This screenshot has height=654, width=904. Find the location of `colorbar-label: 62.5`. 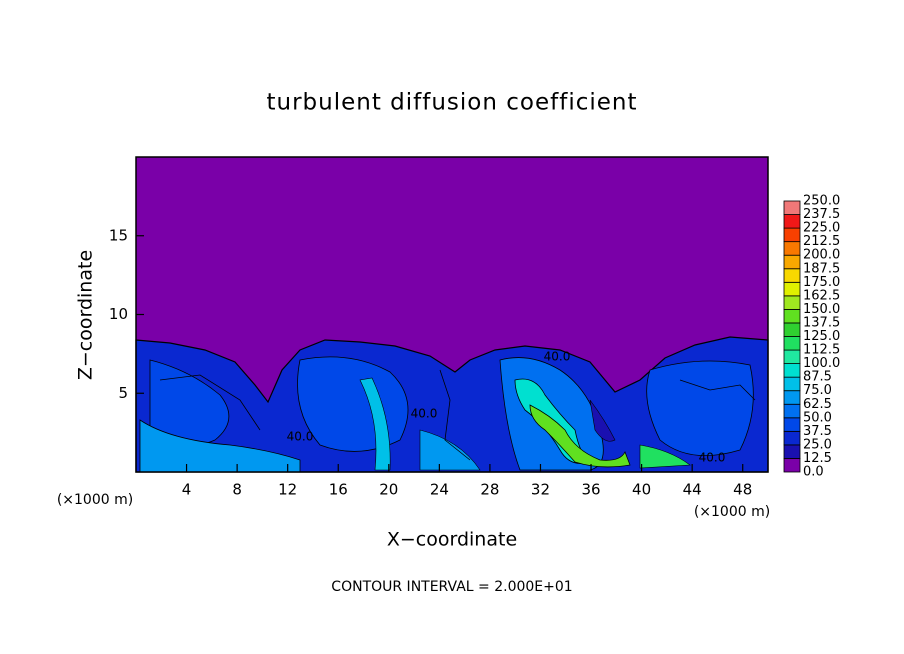

colorbar-label: 62.5 is located at coordinates (817, 404).